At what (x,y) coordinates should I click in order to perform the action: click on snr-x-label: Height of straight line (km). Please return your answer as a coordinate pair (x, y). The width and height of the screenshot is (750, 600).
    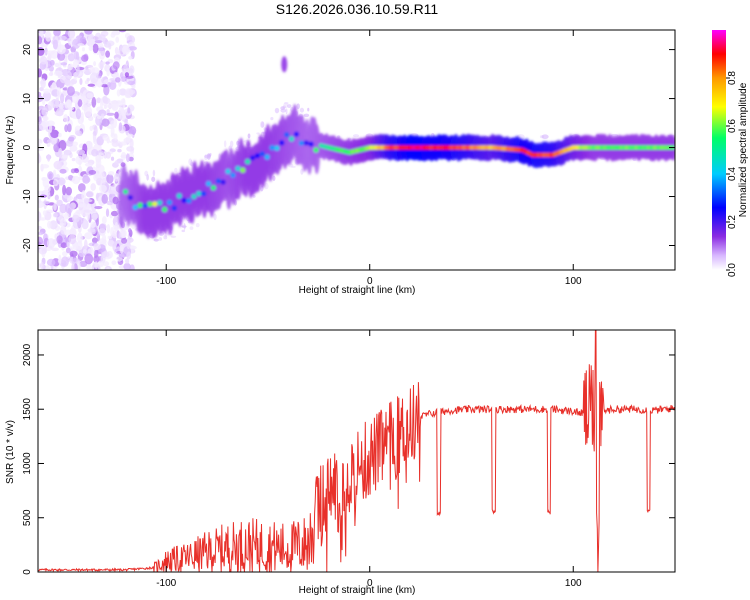
    Looking at the image, I should click on (357, 590).